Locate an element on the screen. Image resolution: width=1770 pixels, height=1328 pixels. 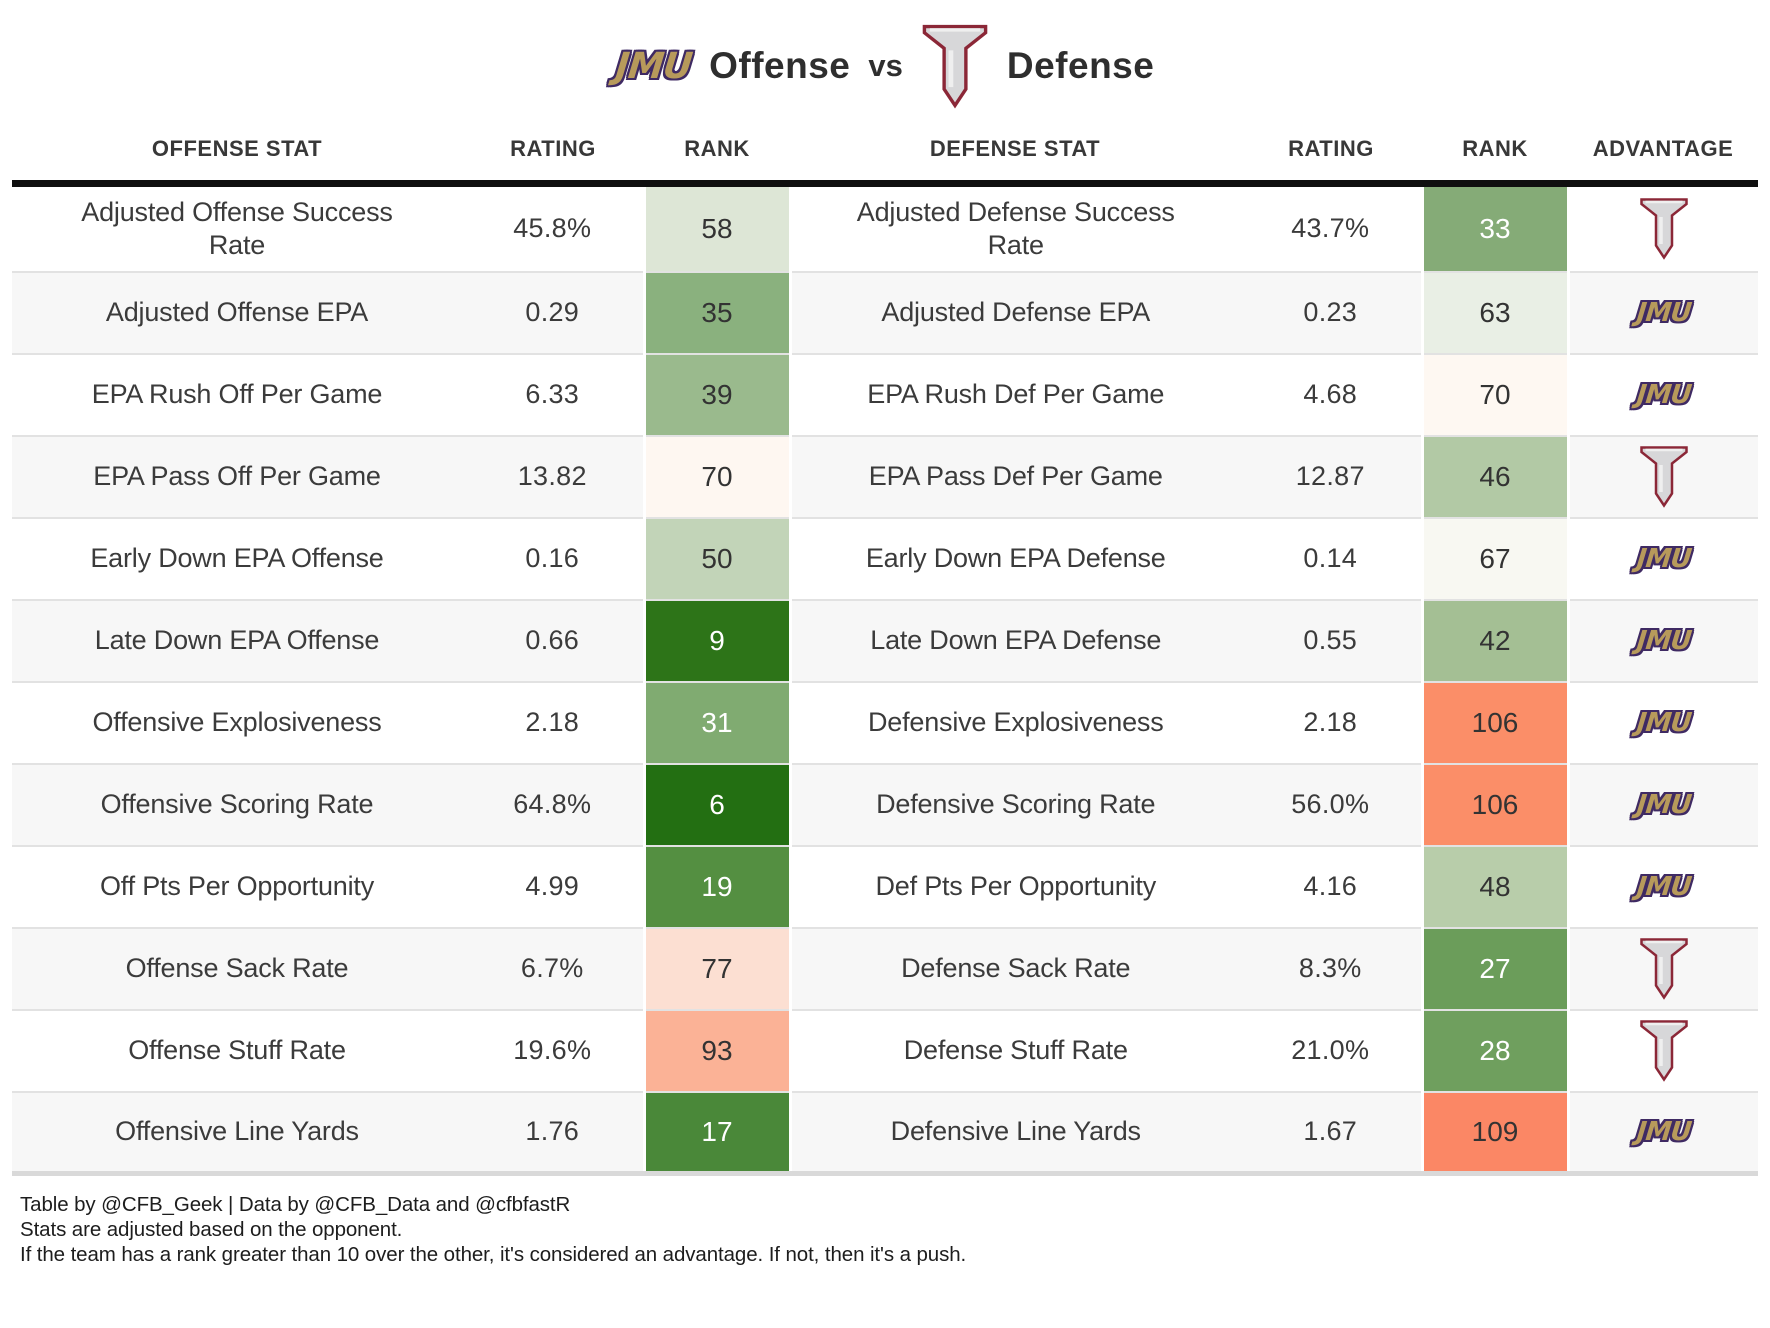
column-header-offense-rating: RATING is located at coordinates (553, 153).